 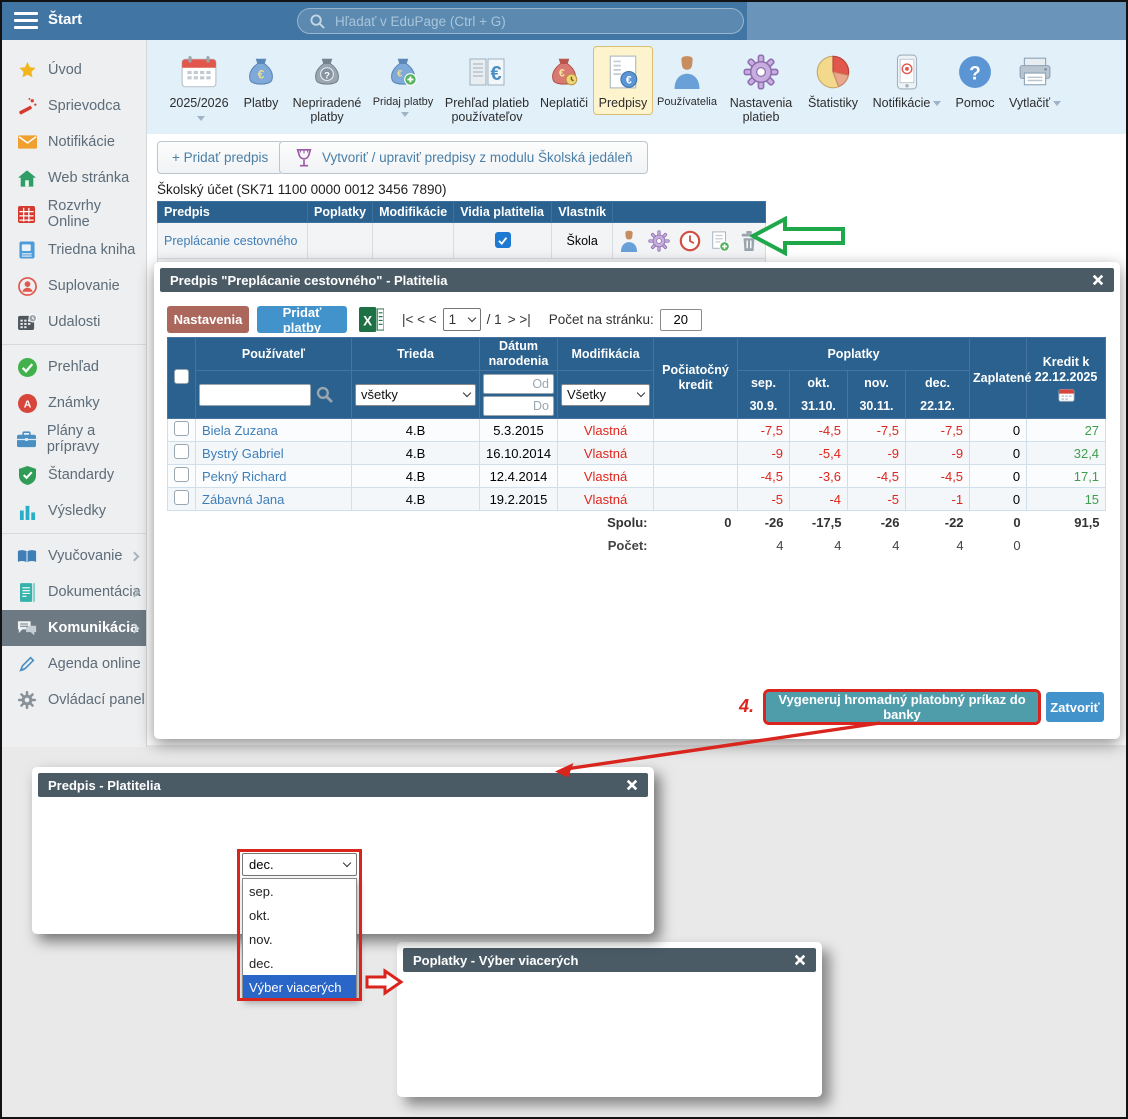 I want to click on user-filter-input, so click(x=255, y=394).